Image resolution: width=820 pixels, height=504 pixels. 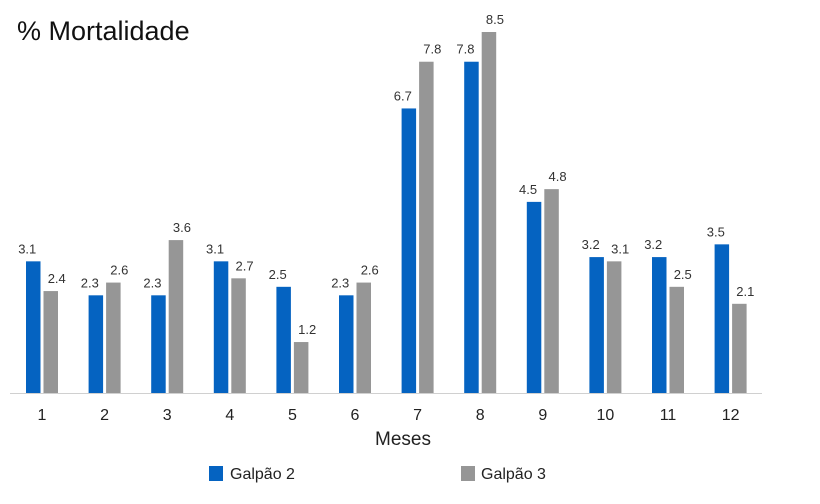 What do you see at coordinates (167, 415) in the screenshot?
I see `x-tick-label: 3` at bounding box center [167, 415].